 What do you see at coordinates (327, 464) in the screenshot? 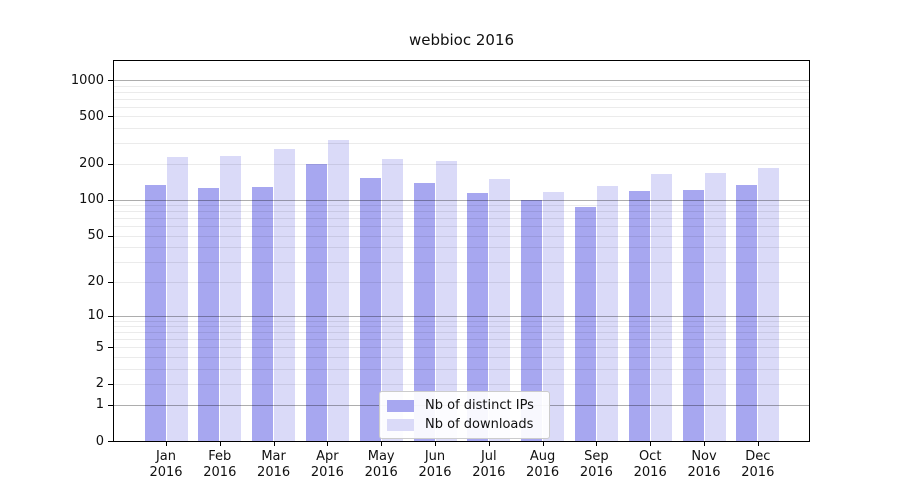
I see `x-tick-label: Apr 2016` at bounding box center [327, 464].